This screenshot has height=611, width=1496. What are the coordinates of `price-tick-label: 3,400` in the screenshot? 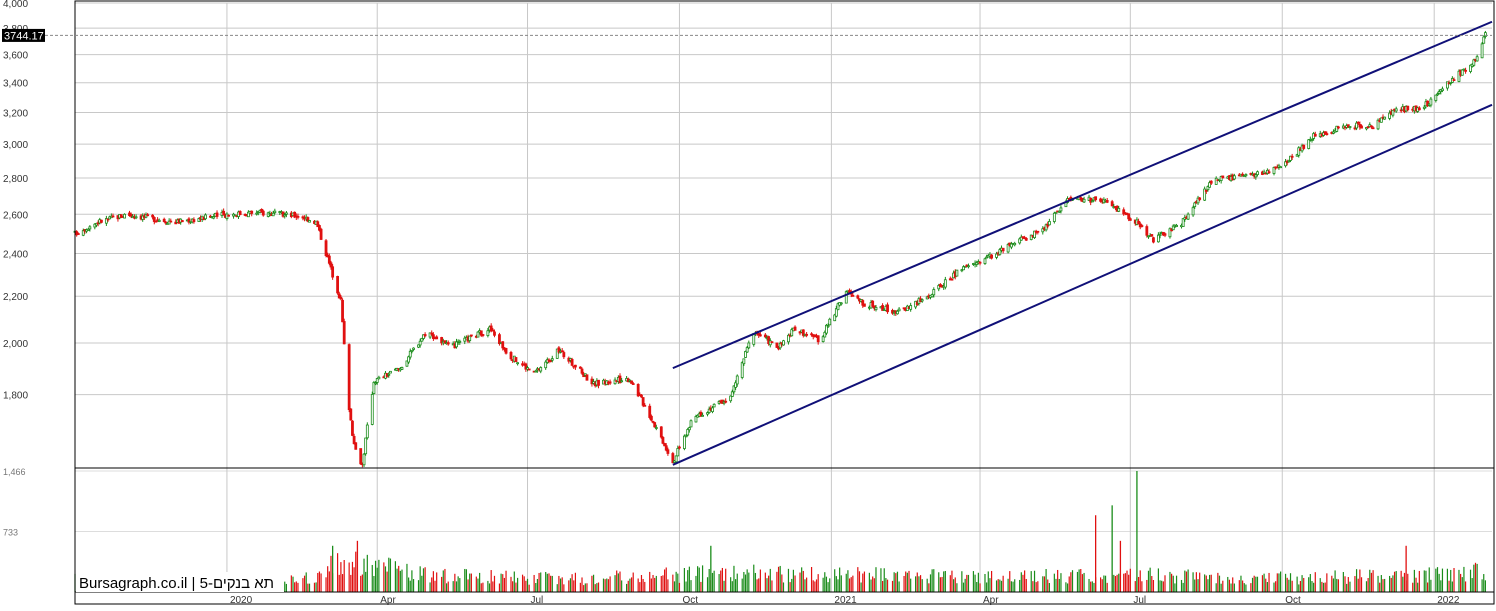 It's located at (15, 84).